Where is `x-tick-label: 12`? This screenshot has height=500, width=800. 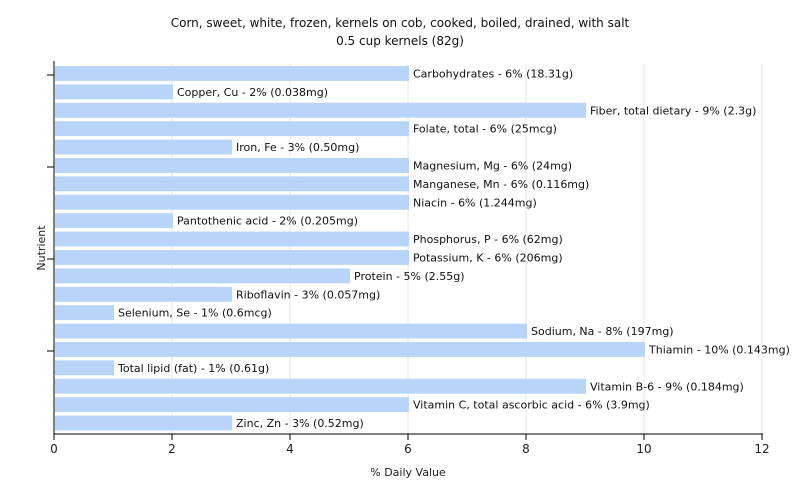
x-tick-label: 12 is located at coordinates (761, 449).